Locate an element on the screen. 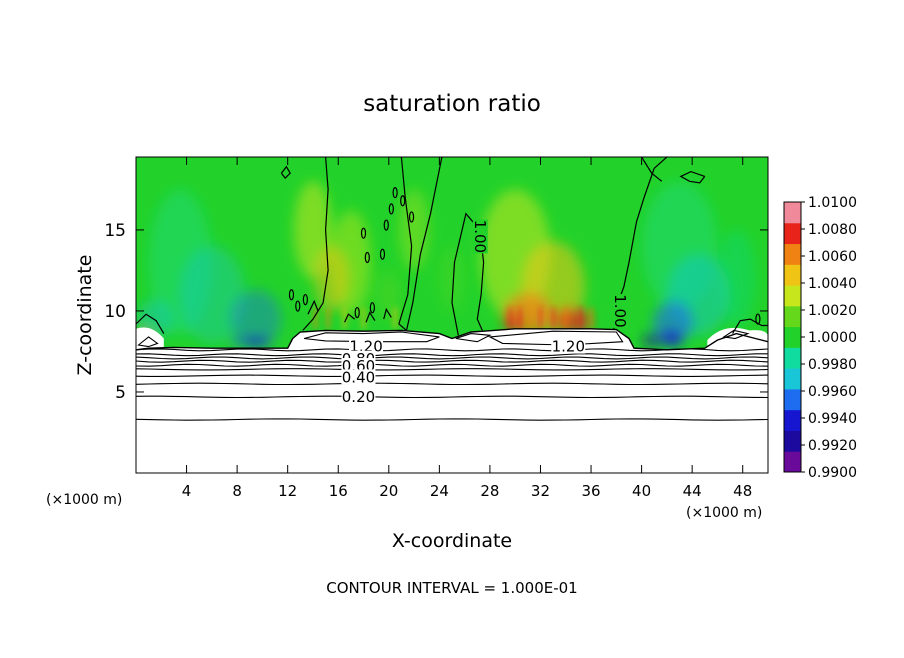  colorbar-tick-label: 1.0020 is located at coordinates (832, 311).